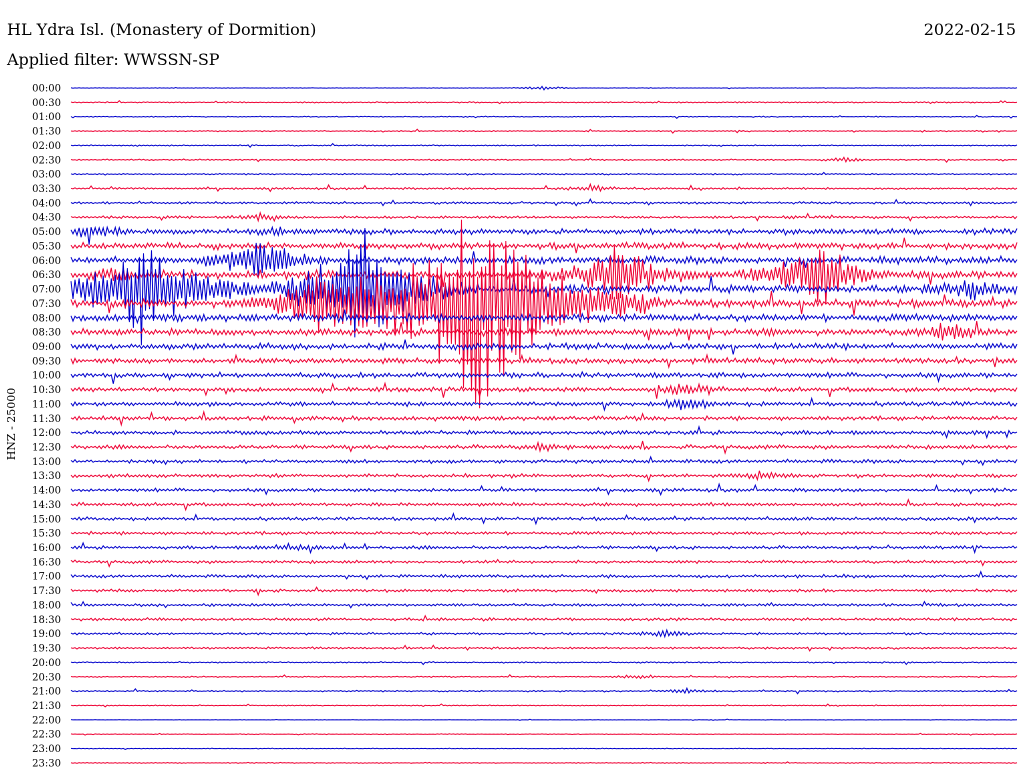 This screenshot has height=780, width=1024. I want to click on record-date: 2022-02-15, so click(969, 29).